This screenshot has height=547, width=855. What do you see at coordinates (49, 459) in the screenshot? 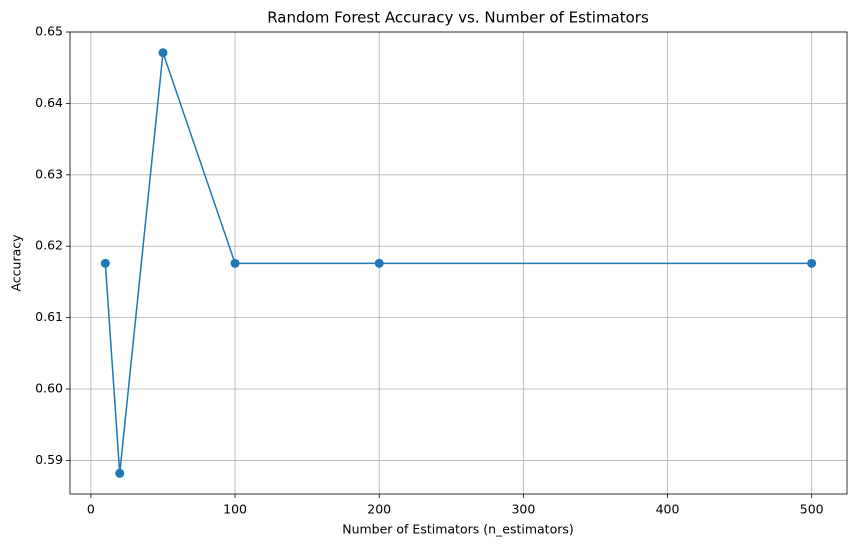
I see `y-tick-label: 0.59` at bounding box center [49, 459].